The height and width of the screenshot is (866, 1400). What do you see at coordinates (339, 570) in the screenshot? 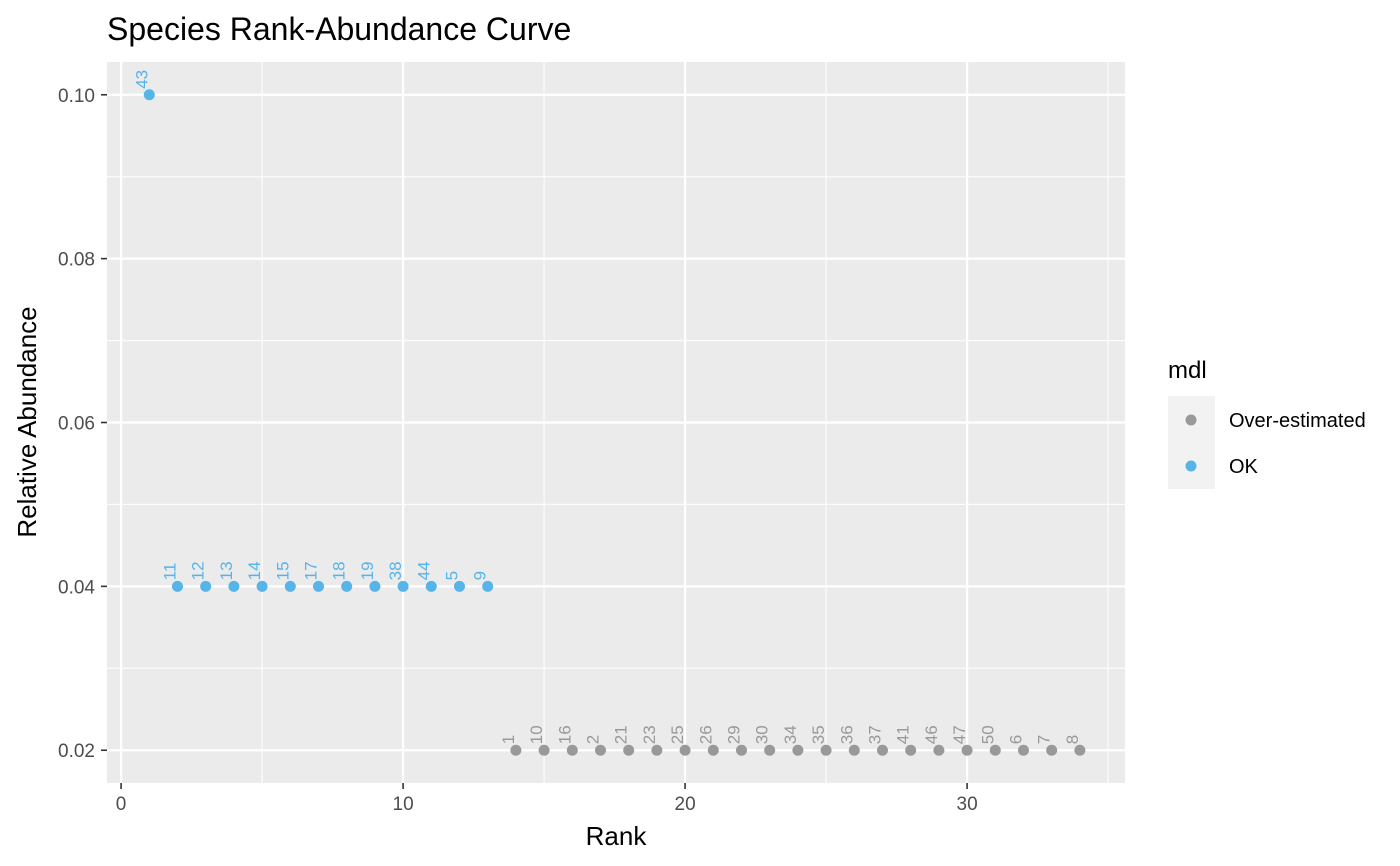
I see `point-label: 18` at bounding box center [339, 570].